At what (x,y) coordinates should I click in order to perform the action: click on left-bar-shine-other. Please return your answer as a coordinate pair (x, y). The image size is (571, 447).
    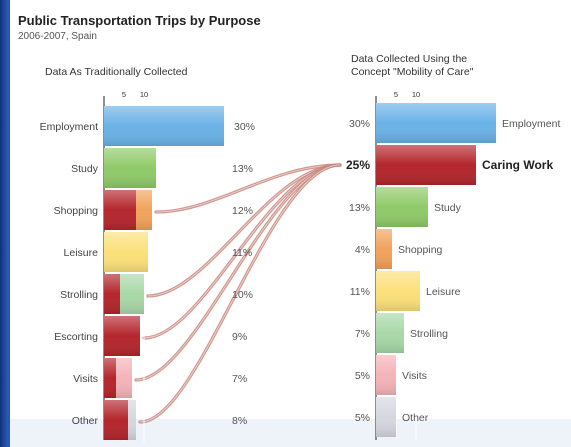
    Looking at the image, I should click on (120, 420).